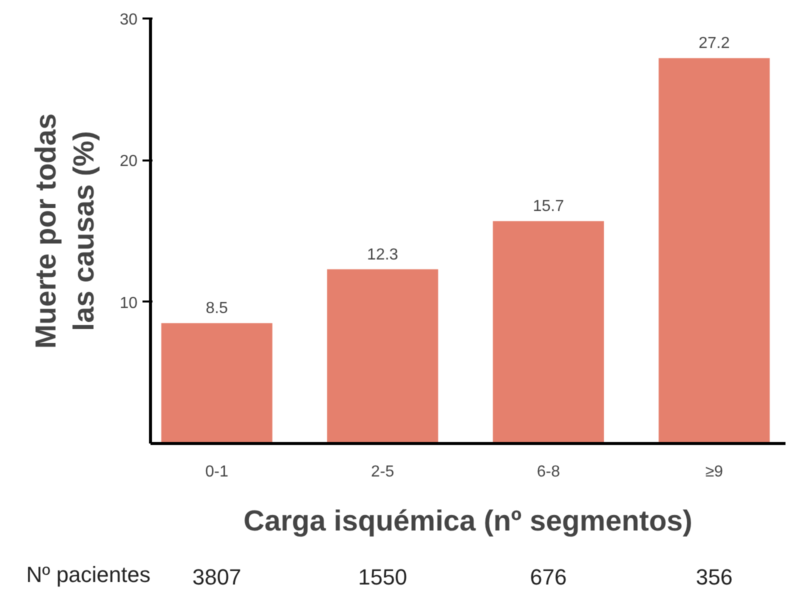 Image resolution: width=790 pixels, height=599 pixels. I want to click on x-tick-label: 2-5, so click(382, 472).